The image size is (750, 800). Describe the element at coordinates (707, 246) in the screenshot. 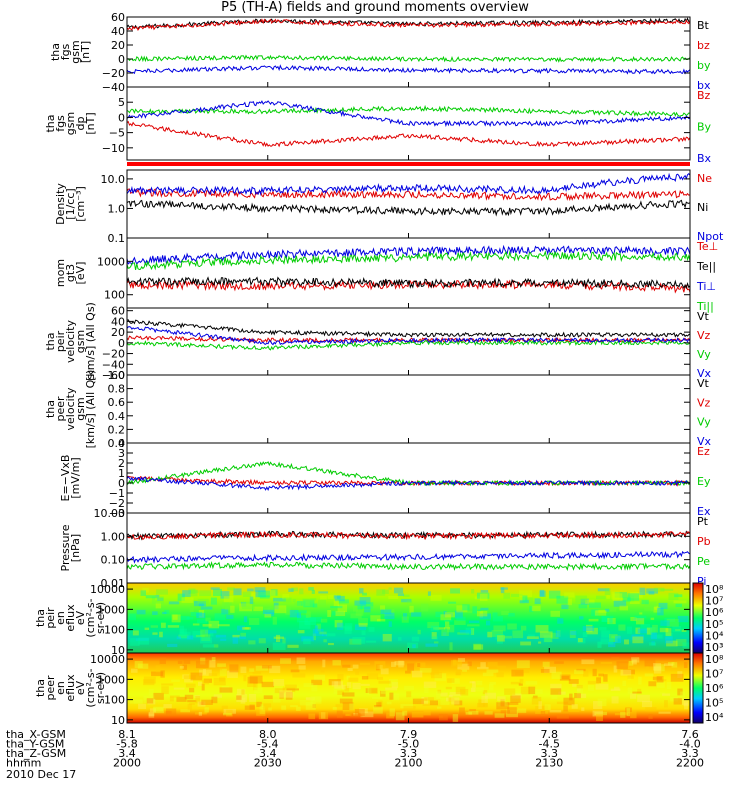

I see `legend-entry: Te⊥` at that location.